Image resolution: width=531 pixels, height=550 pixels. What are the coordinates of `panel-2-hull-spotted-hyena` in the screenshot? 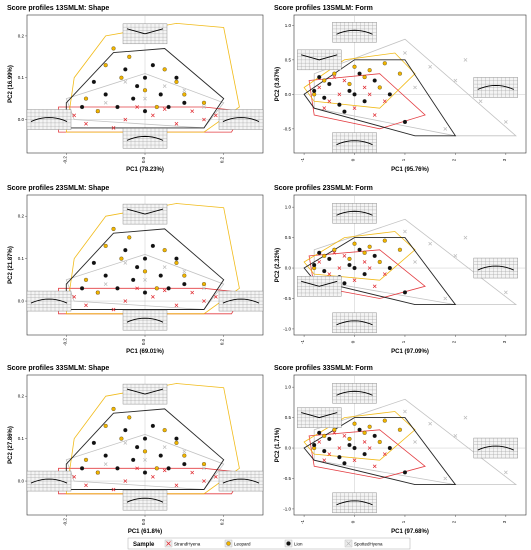 It's located at (415, 87).